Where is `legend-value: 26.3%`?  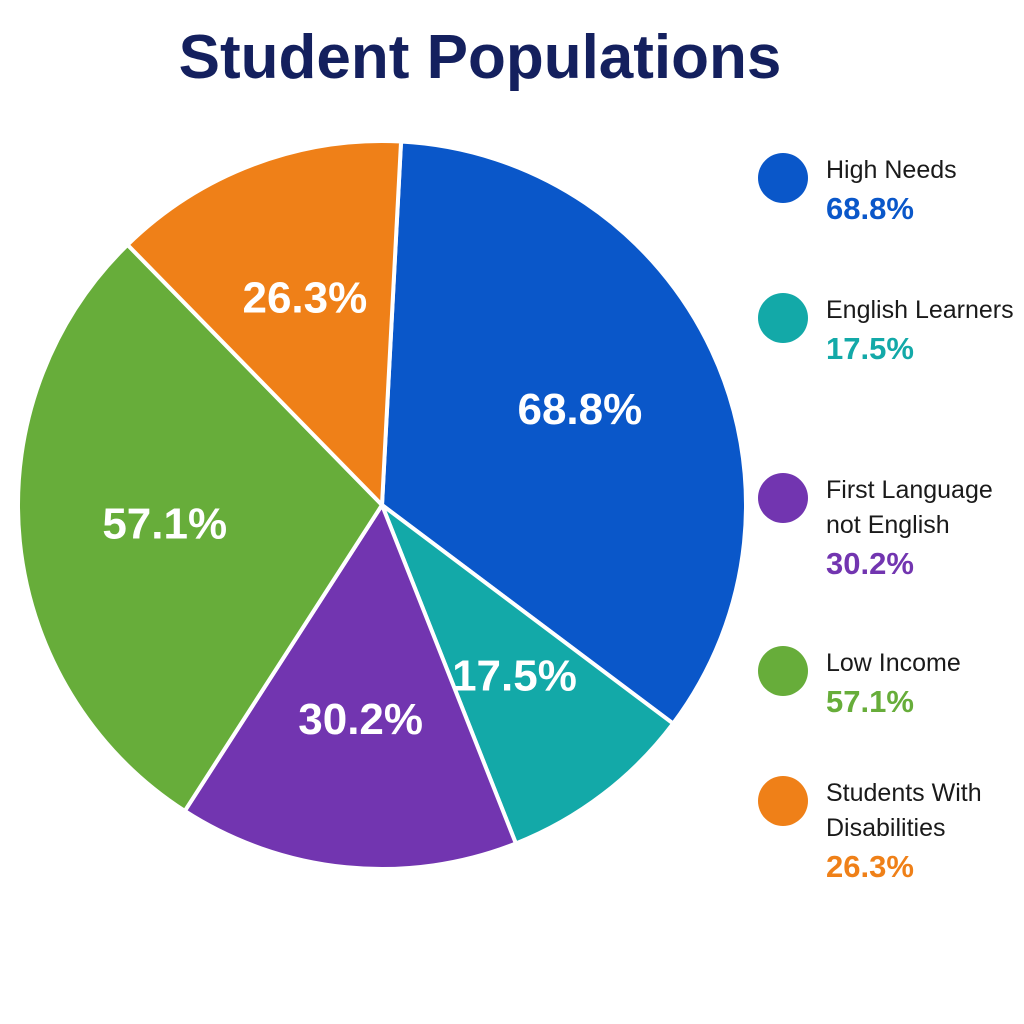
legend-value: 26.3% is located at coordinates (870, 866).